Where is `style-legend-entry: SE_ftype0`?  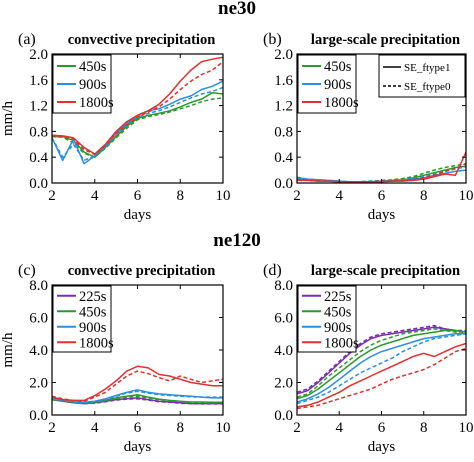 style-legend-entry: SE_ftype0 is located at coordinates (427, 87).